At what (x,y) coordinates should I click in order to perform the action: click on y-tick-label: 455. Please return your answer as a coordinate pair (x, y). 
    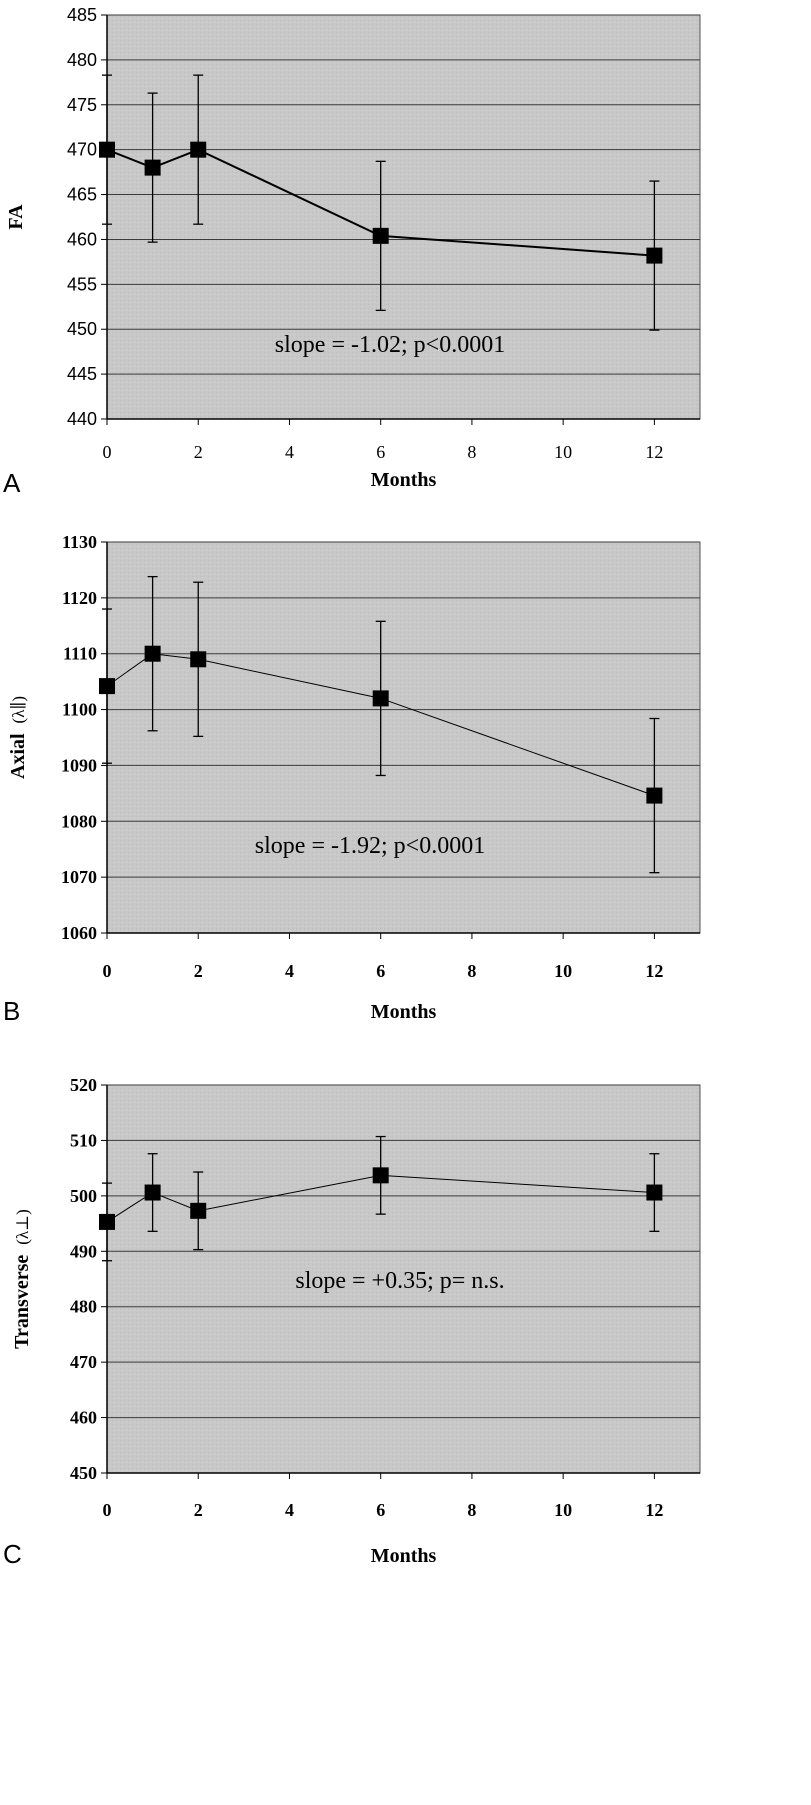
    Looking at the image, I should click on (82, 284).